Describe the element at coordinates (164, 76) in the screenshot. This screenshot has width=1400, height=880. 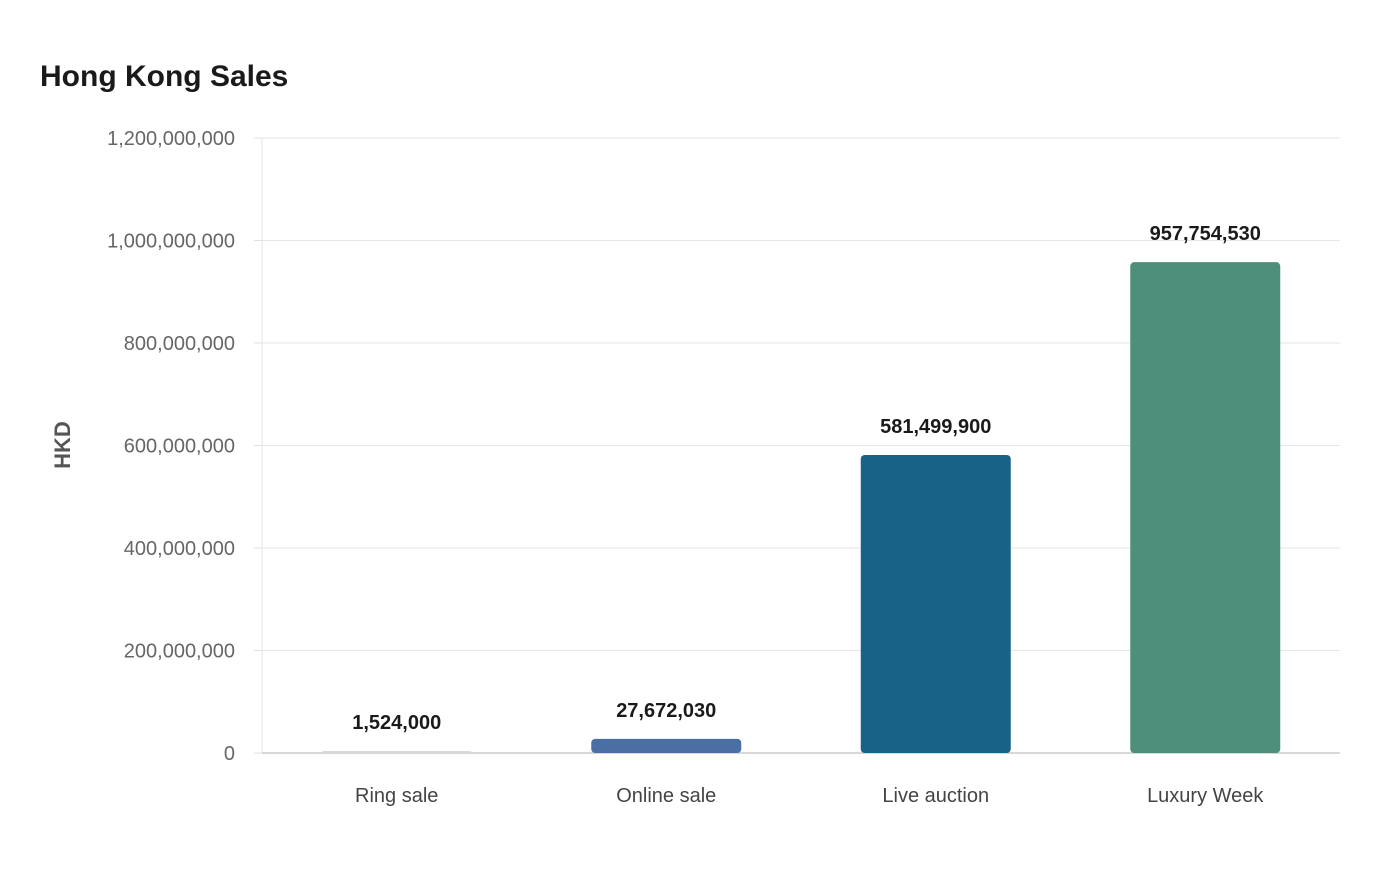
I see `chart-title: Hong Kong Sales` at that location.